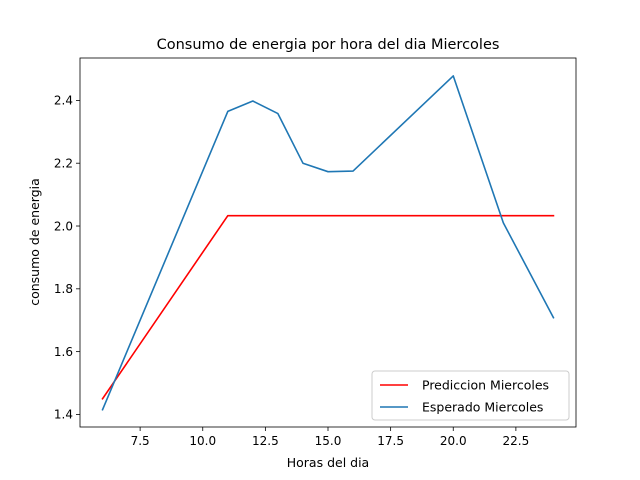 The image size is (640, 480). Describe the element at coordinates (328, 441) in the screenshot. I see `x-tick-label: 15.0` at that location.